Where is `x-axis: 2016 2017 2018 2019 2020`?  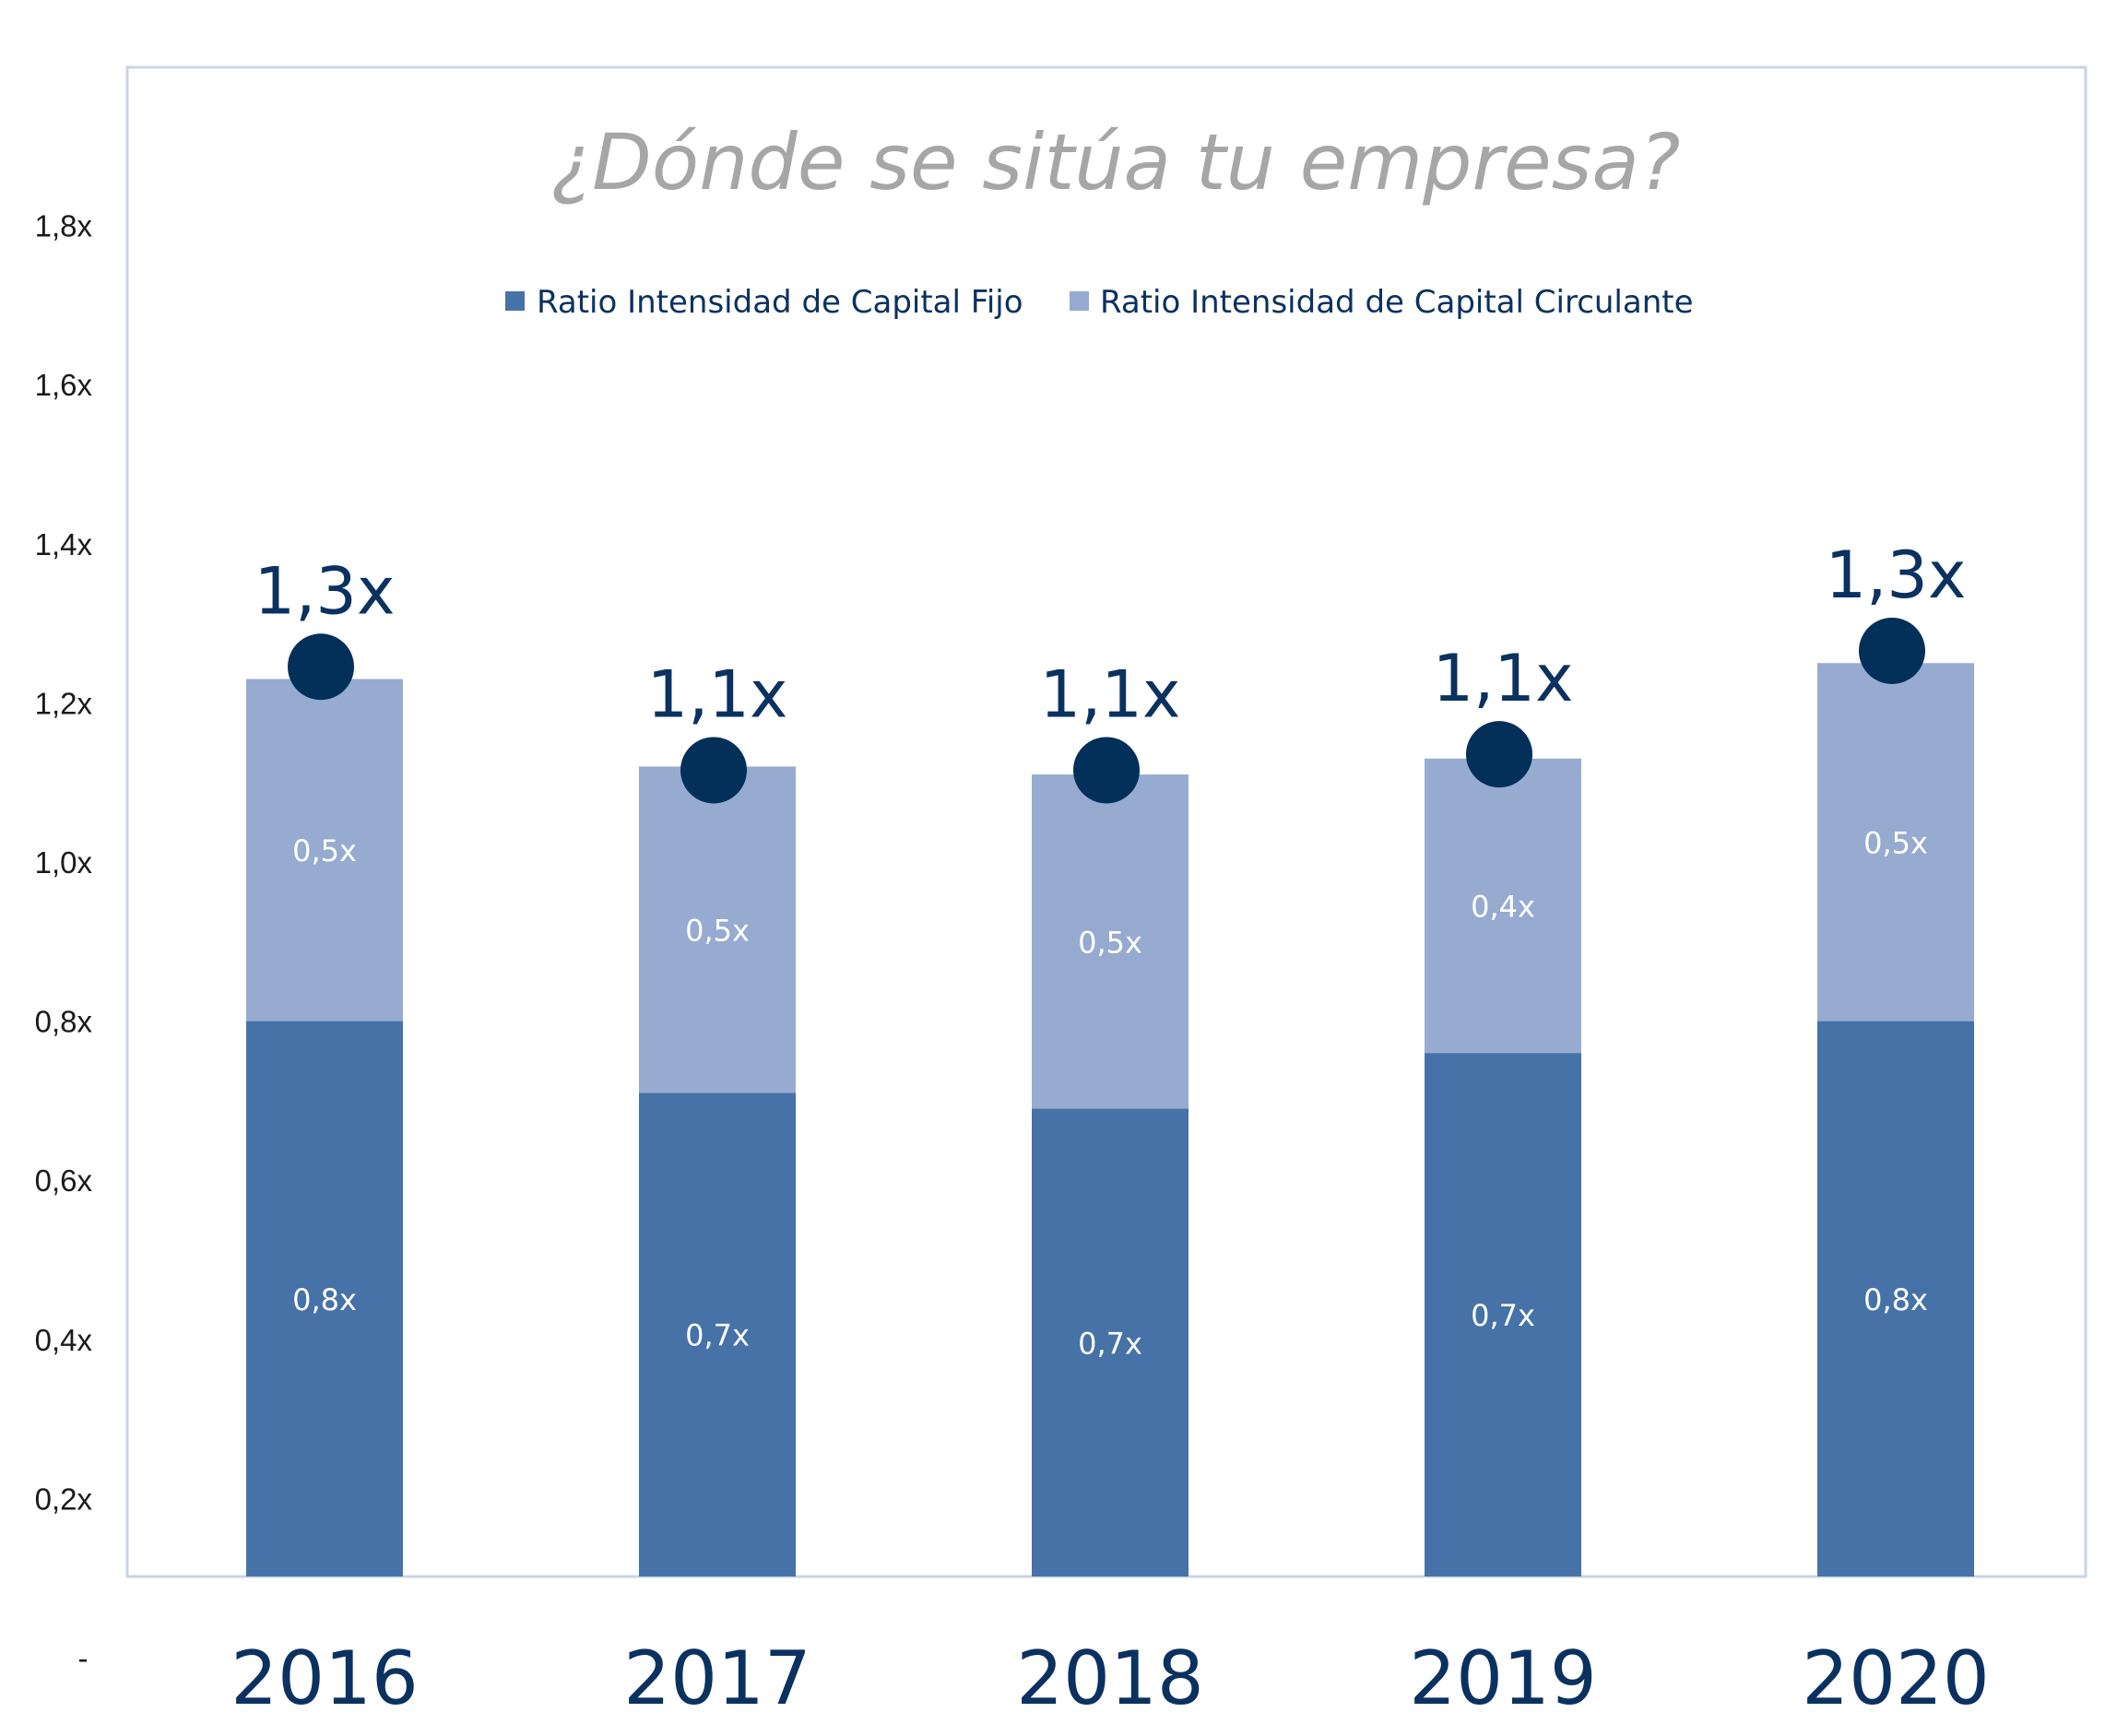
x-axis: 2016 2017 2018 2019 2020 is located at coordinates (1110, 1678).